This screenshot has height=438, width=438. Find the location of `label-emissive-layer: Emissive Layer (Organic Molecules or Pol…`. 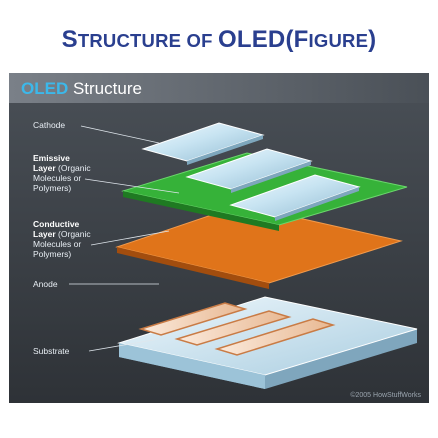

label-emissive-layer: Emissive Layer (Organic Molecules or Pol… is located at coordinates (62, 173).